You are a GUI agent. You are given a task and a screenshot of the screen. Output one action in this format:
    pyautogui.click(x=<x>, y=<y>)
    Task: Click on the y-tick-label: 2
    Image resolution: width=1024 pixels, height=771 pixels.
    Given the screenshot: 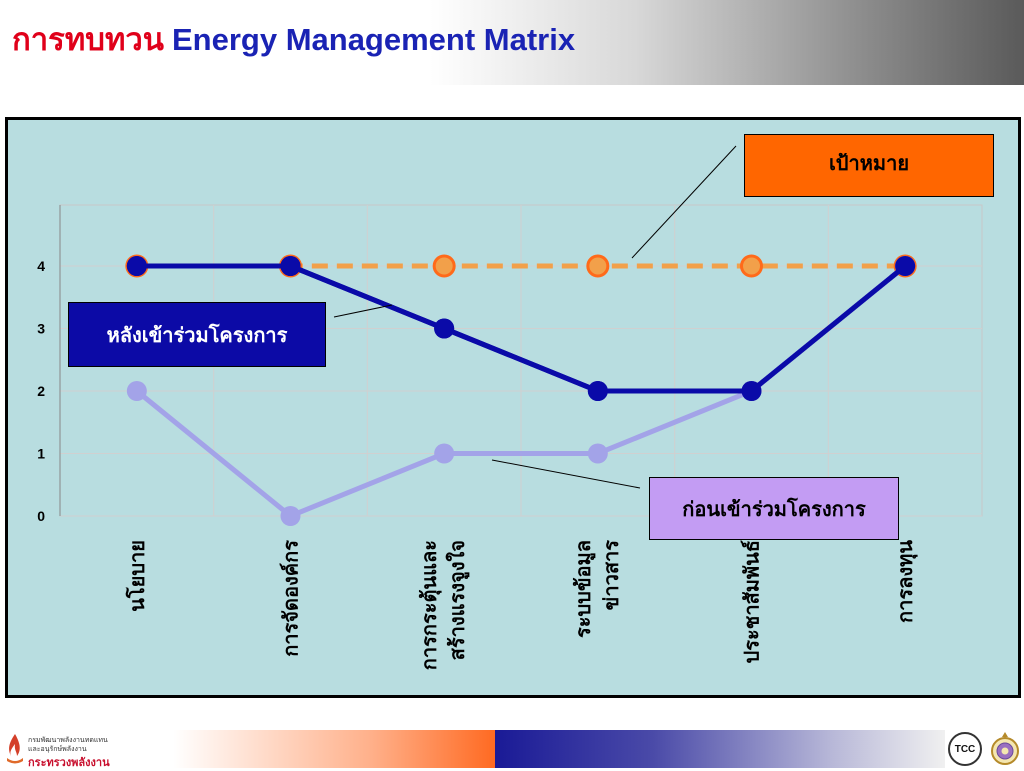 What is the action you would take?
    pyautogui.click(x=41, y=391)
    